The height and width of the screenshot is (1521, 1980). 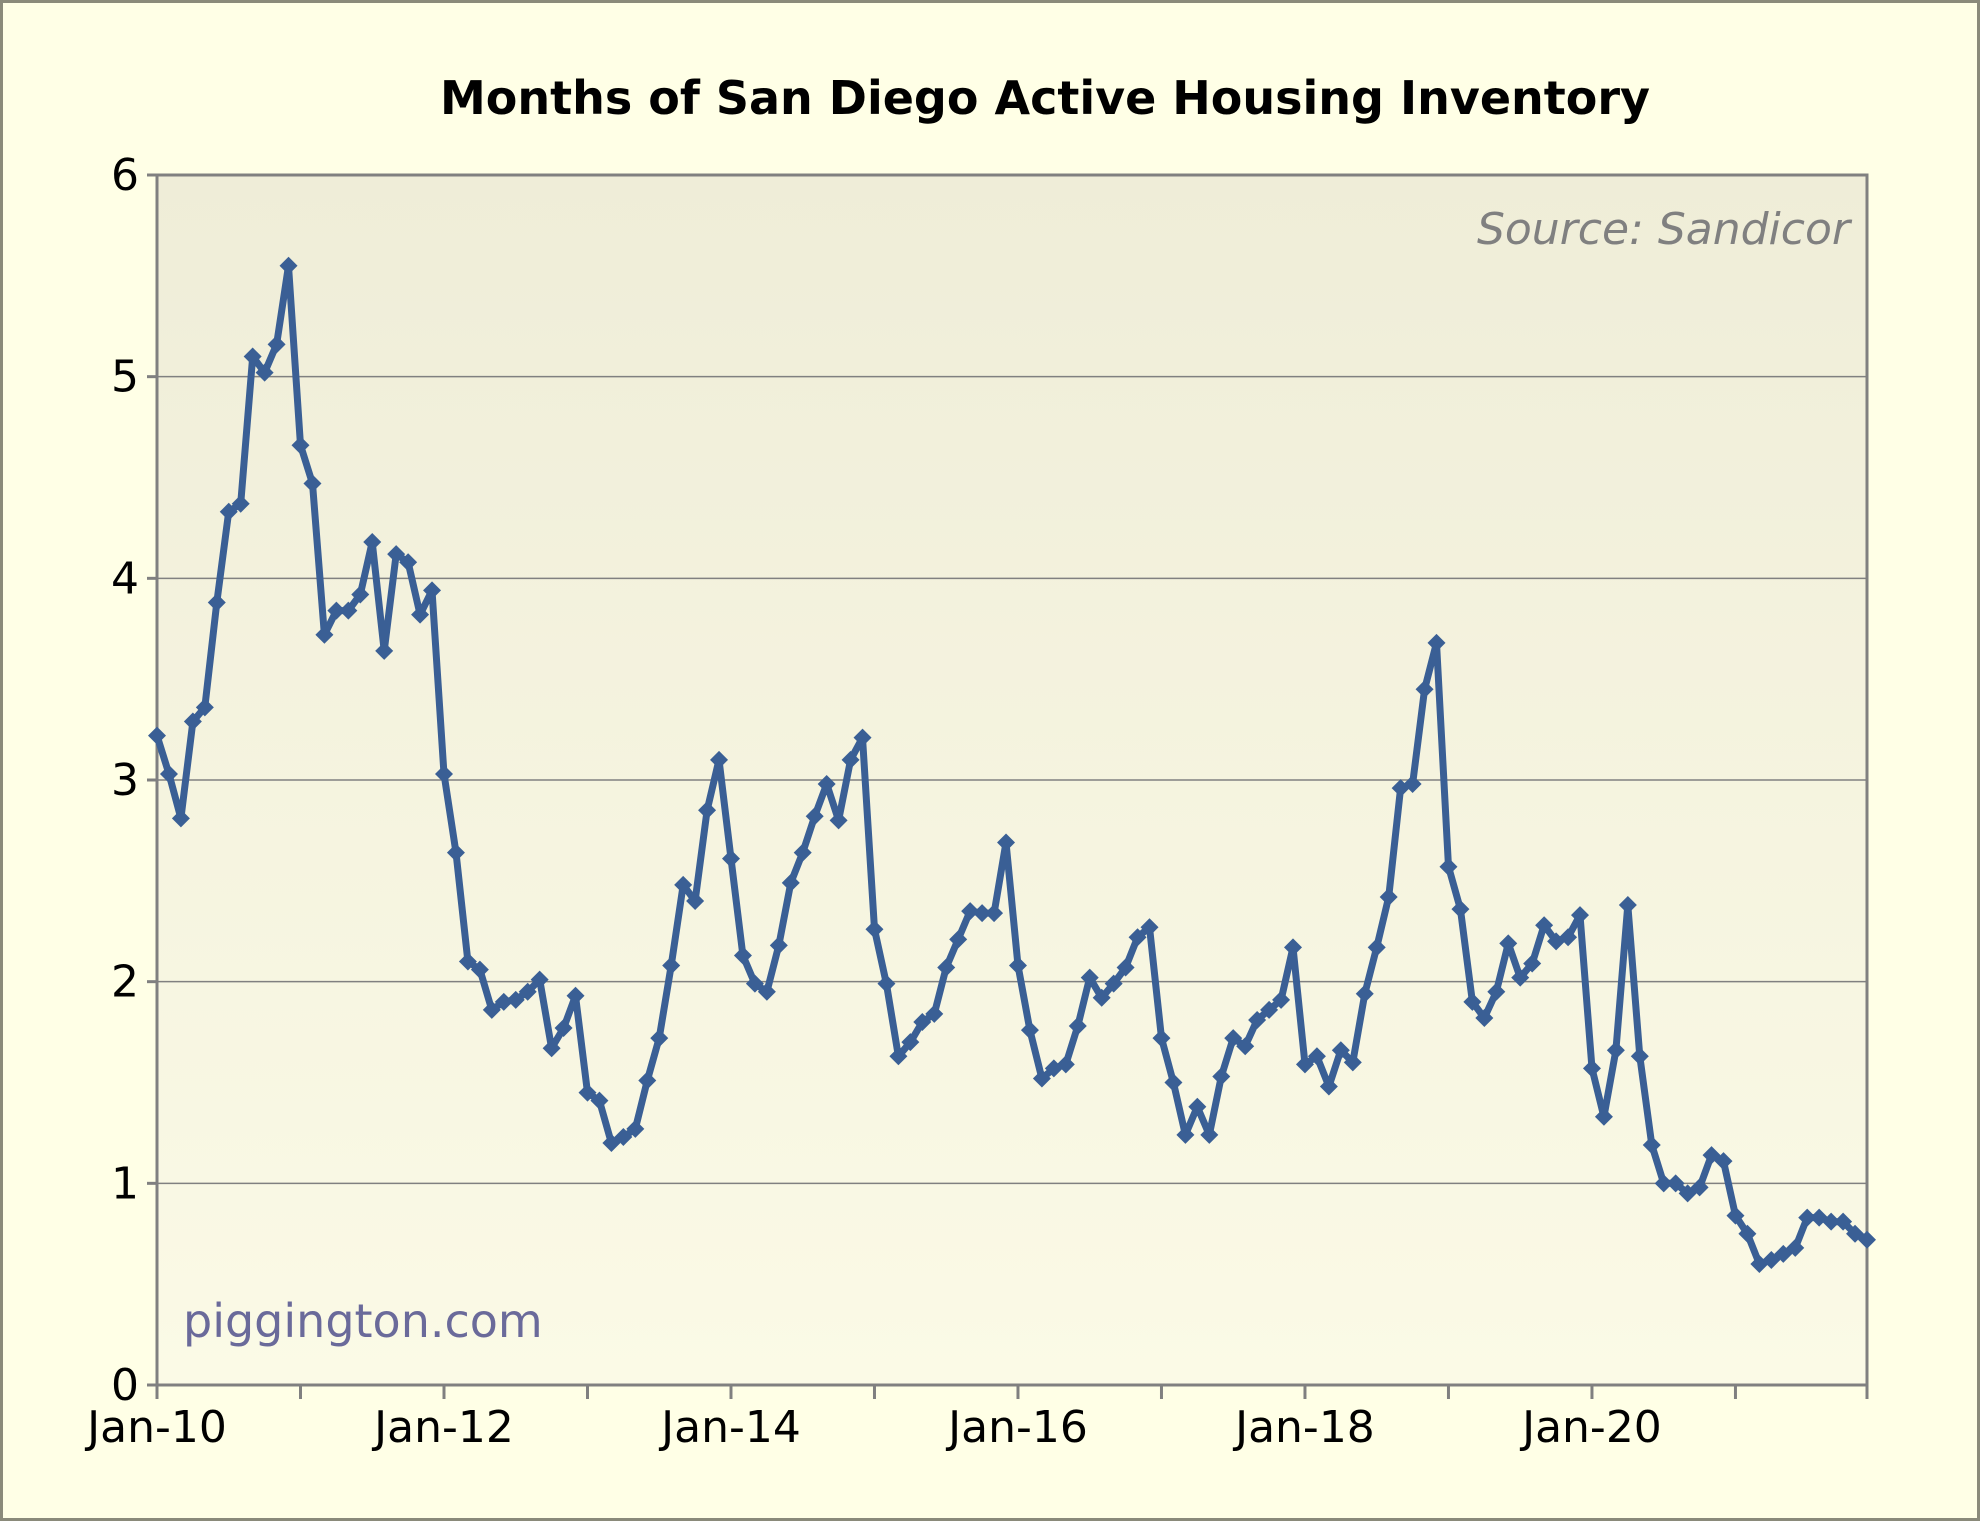 What do you see at coordinates (729, 1427) in the screenshot?
I see `x-tick-label: Jan-14` at bounding box center [729, 1427].